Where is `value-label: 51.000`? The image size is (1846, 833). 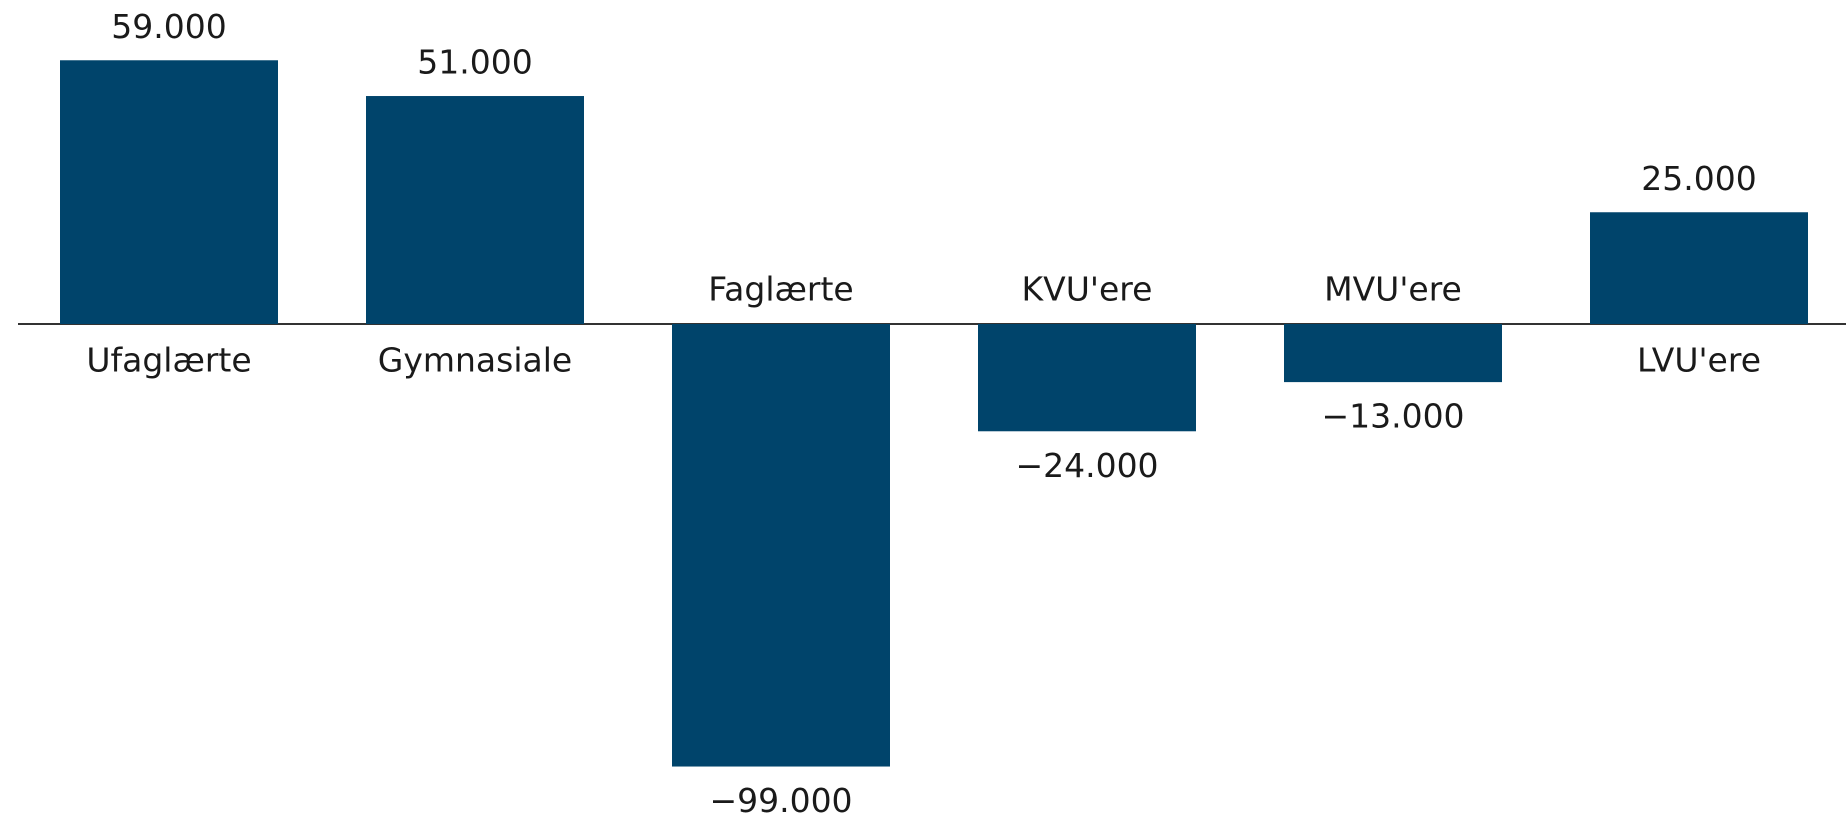
value-label: 51.000 is located at coordinates (474, 62).